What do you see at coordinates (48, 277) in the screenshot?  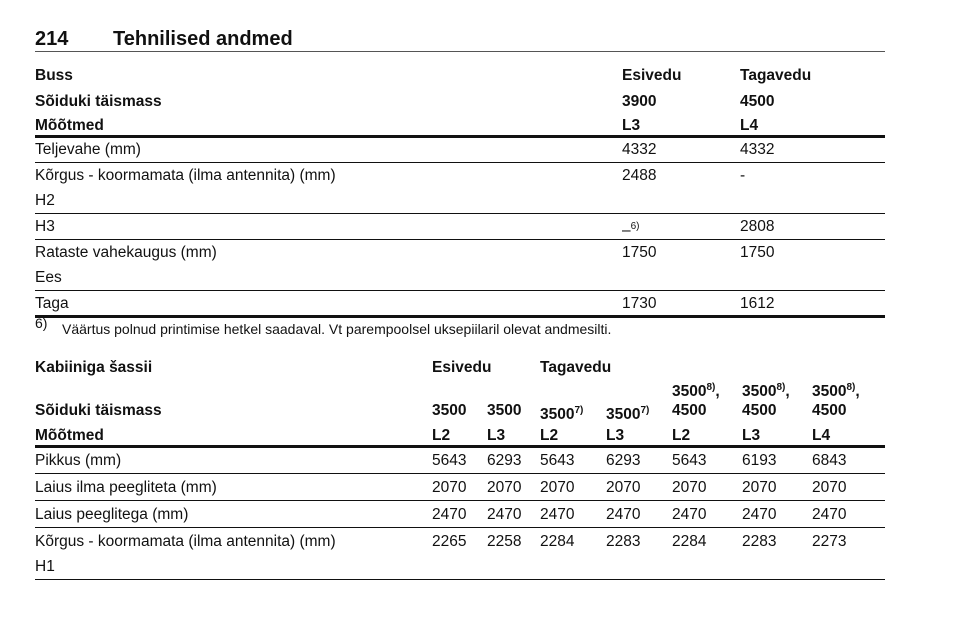 I see `cell-text: Ees` at bounding box center [48, 277].